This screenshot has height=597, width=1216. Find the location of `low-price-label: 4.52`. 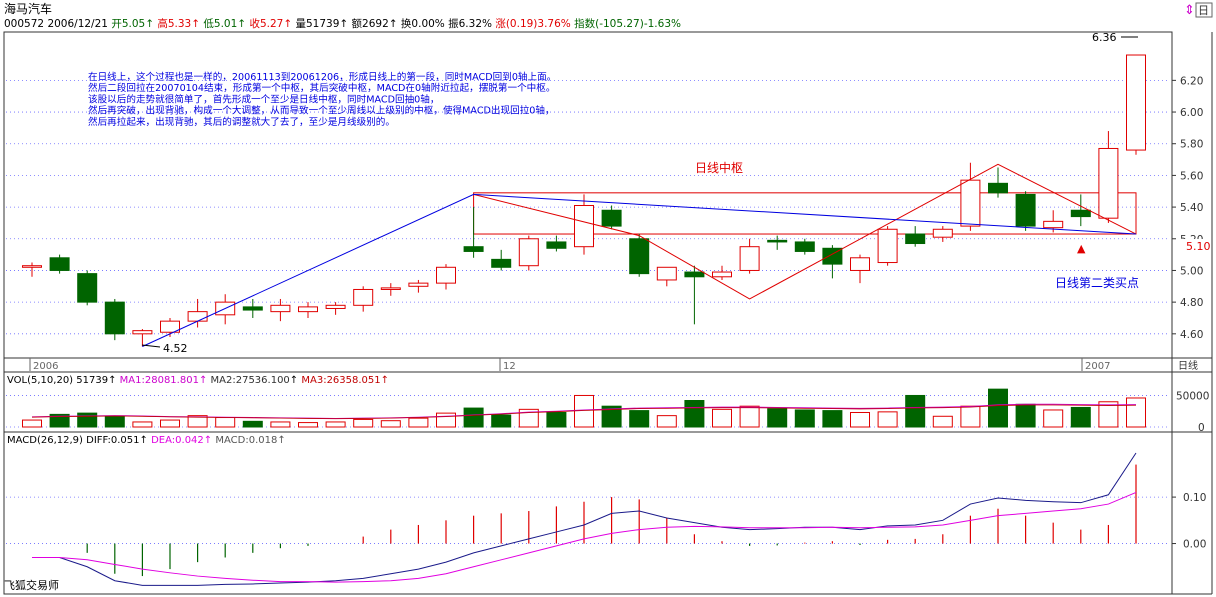

low-price-label: 4.52 is located at coordinates (175, 348).